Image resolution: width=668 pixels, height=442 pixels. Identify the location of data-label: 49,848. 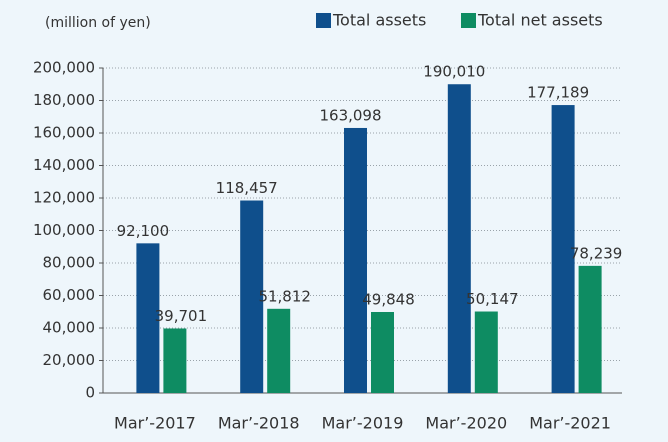
(388, 299).